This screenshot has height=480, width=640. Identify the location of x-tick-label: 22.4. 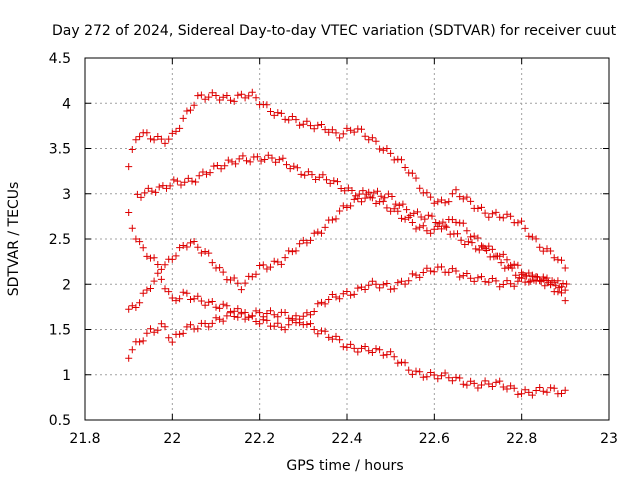
(346, 439).